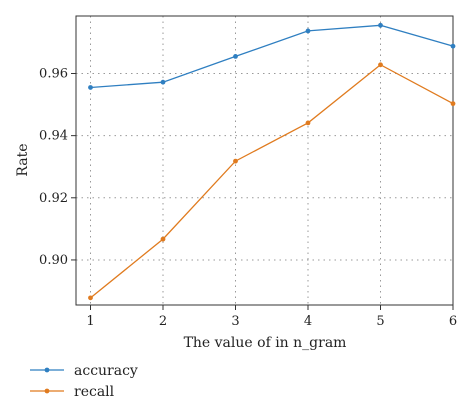  What do you see at coordinates (380, 321) in the screenshot?
I see `x-tick-label: 5` at bounding box center [380, 321].